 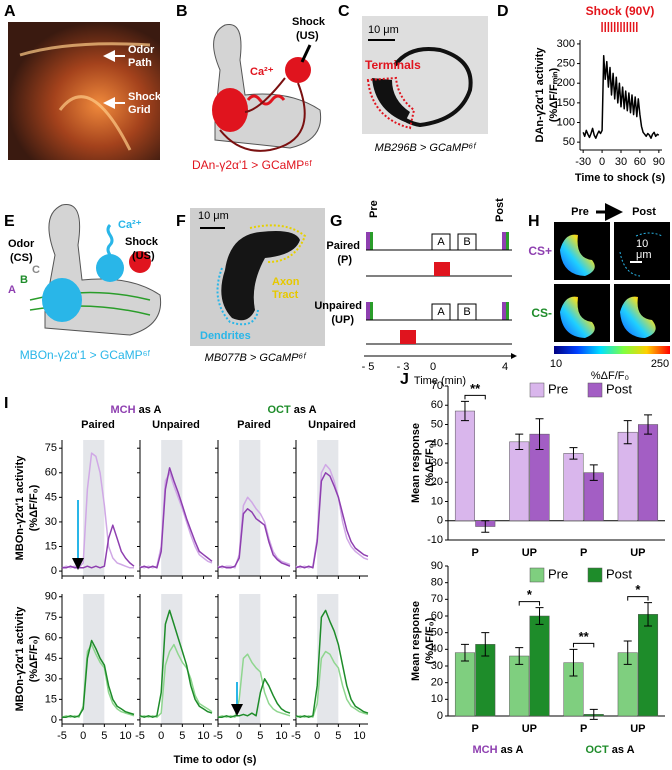 I want to click on arrow, so click(x=306, y=53).